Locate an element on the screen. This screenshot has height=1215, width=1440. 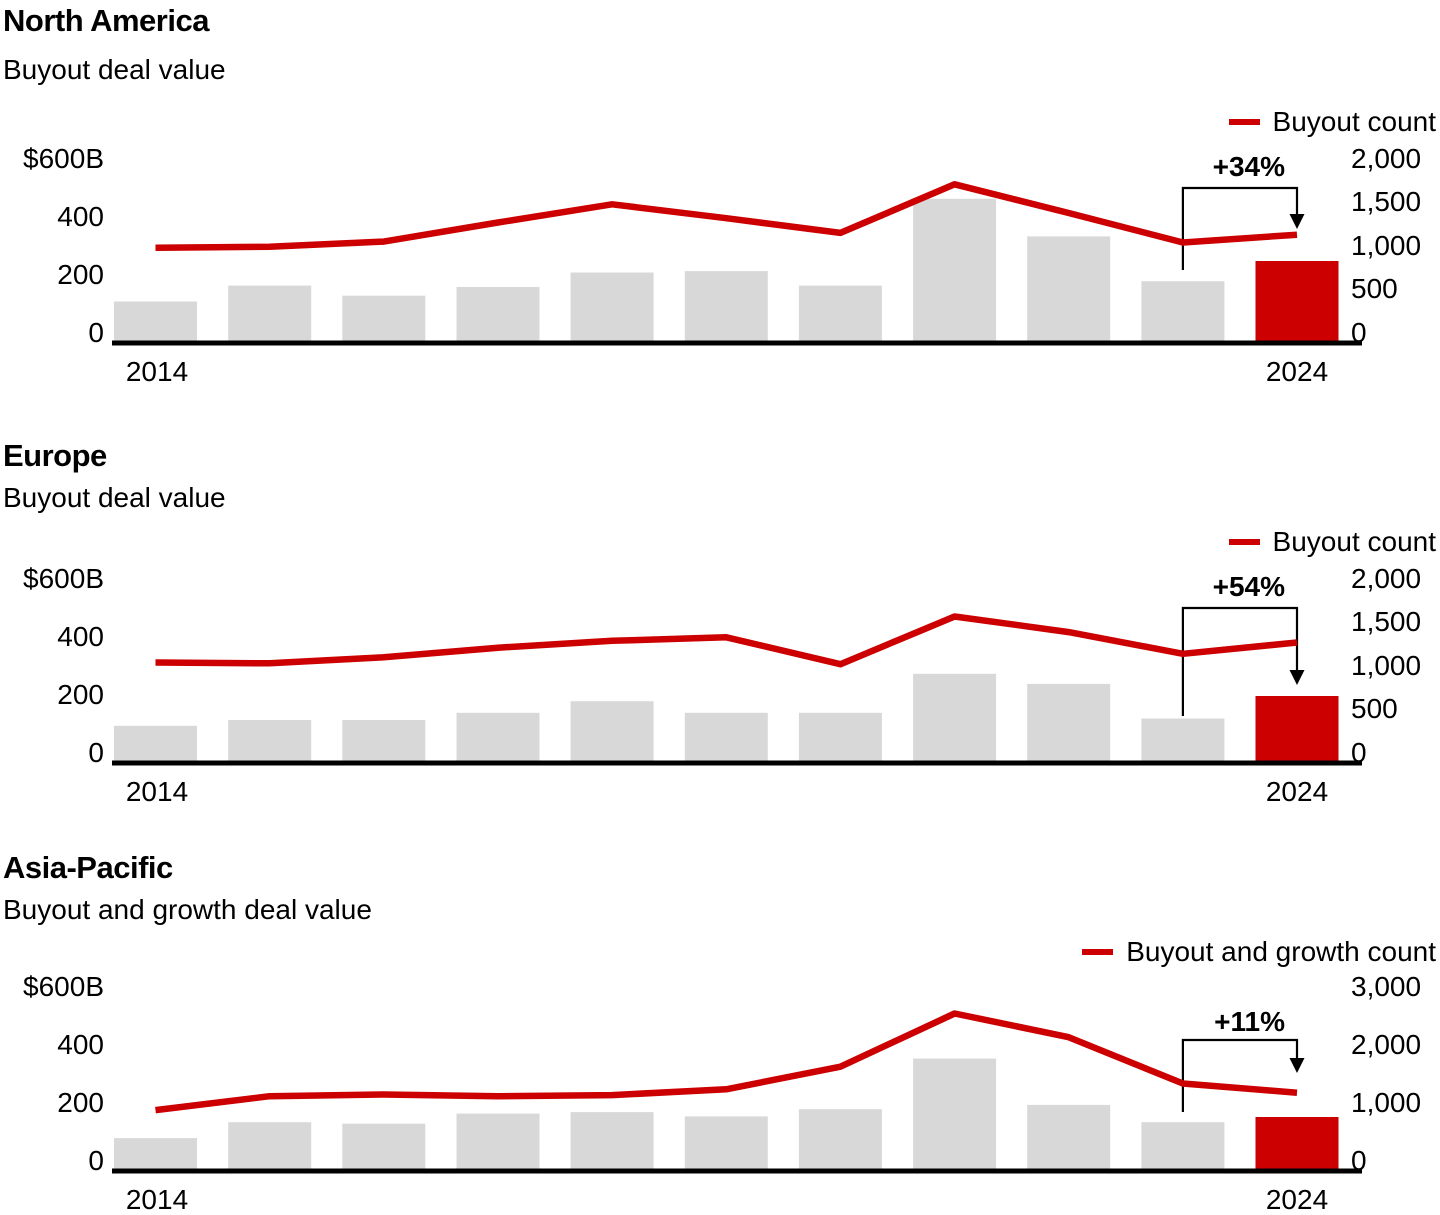
change-annotation: +34% is located at coordinates (1248, 166).